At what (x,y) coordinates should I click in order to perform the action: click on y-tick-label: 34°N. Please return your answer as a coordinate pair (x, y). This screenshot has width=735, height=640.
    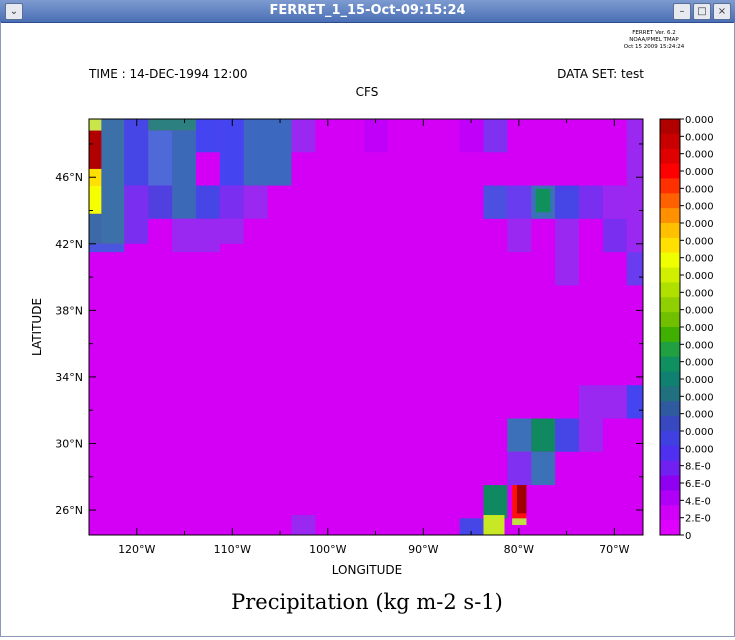
    Looking at the image, I should click on (69, 377).